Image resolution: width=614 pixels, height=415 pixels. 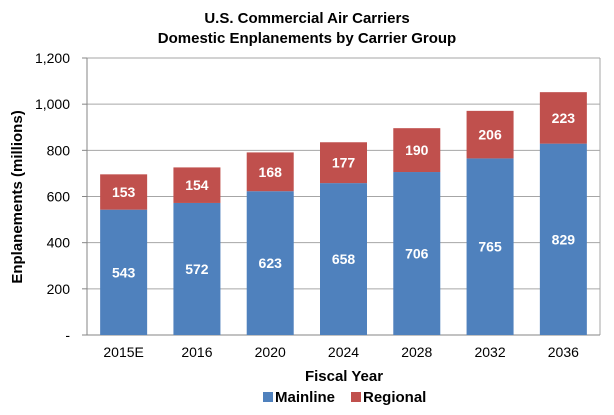 I want to click on data-label-regional: 168, so click(x=271, y=172).